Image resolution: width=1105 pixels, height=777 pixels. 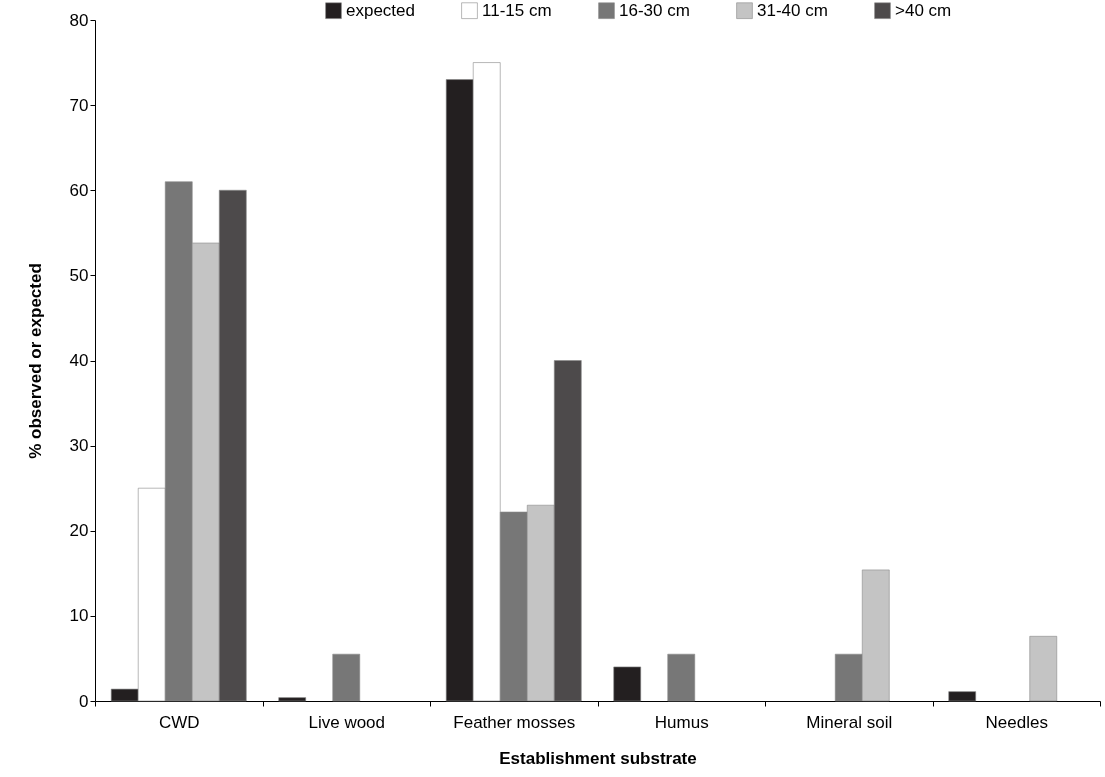 What do you see at coordinates (79, 616) in the screenshot?
I see `y-tick-label: 10` at bounding box center [79, 616].